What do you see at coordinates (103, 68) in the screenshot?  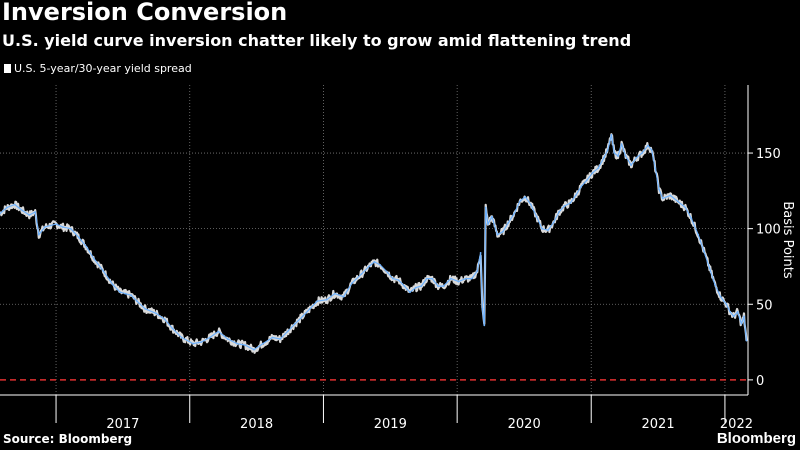 I see `legend-label: U.S. 5-year/30-year yield spread` at bounding box center [103, 68].